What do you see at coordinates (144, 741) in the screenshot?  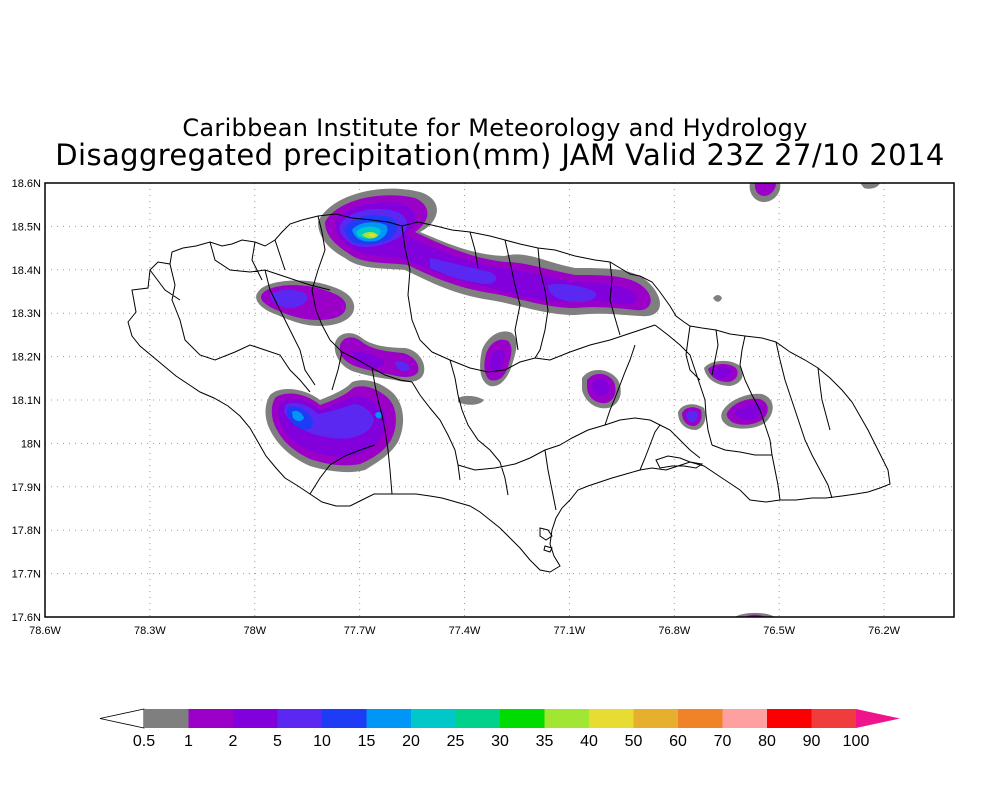 I see `colorbar-label: 0.5` at bounding box center [144, 741].